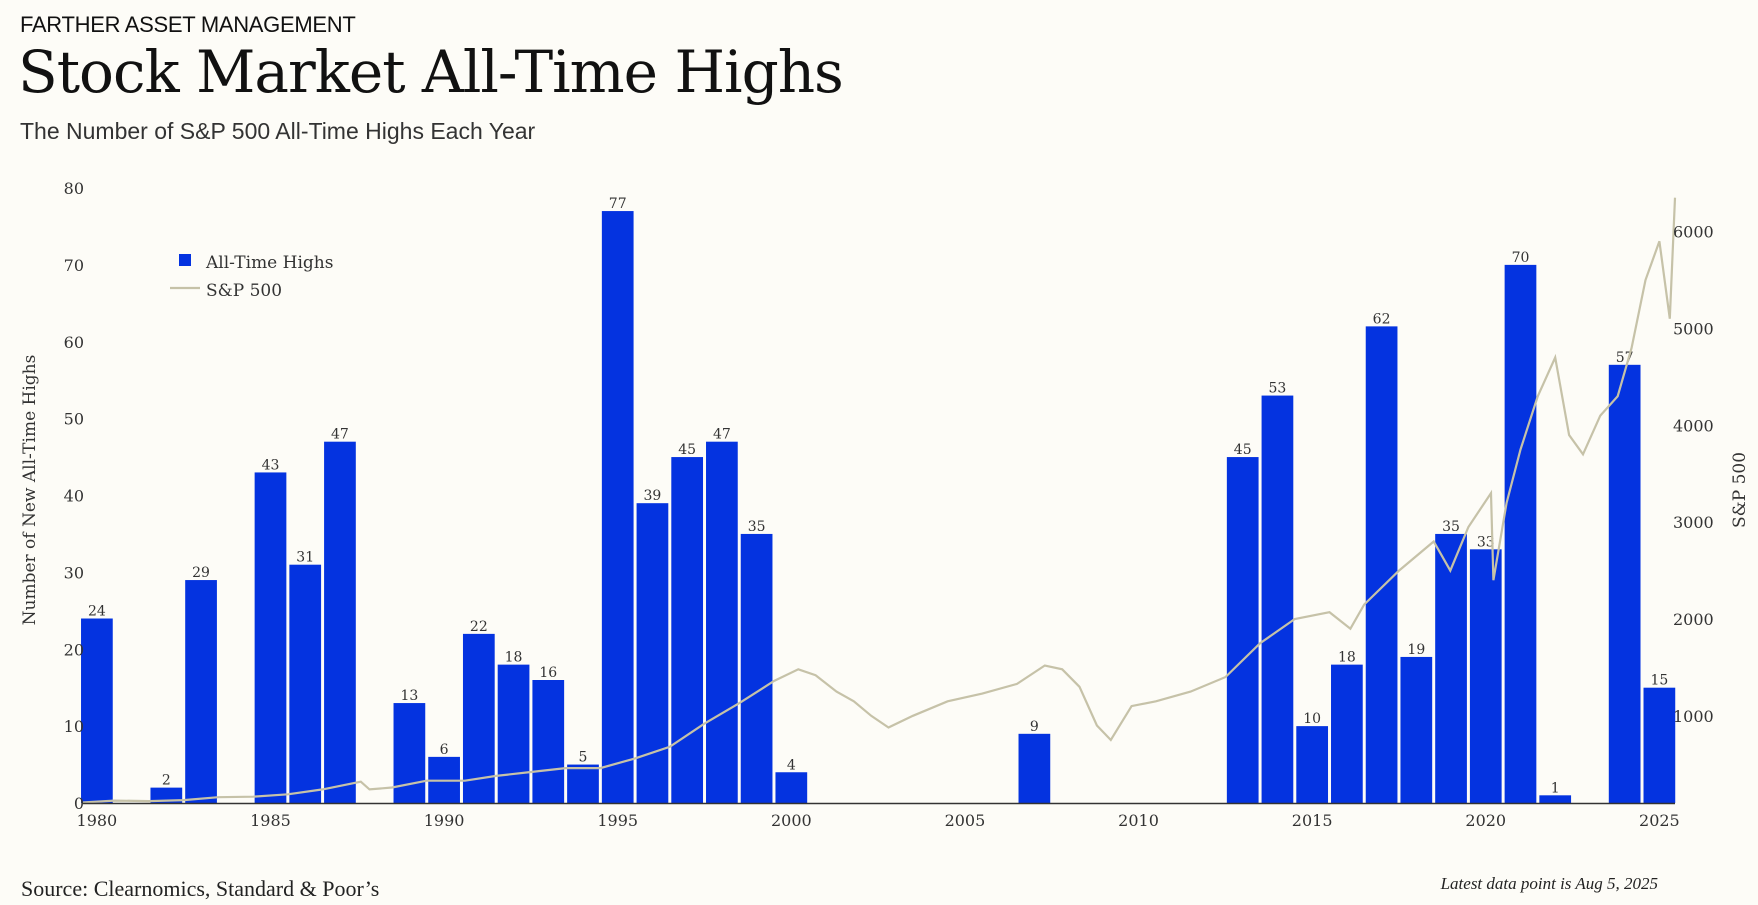  Describe the element at coordinates (1312, 764) in the screenshot. I see `bar-2015` at that location.